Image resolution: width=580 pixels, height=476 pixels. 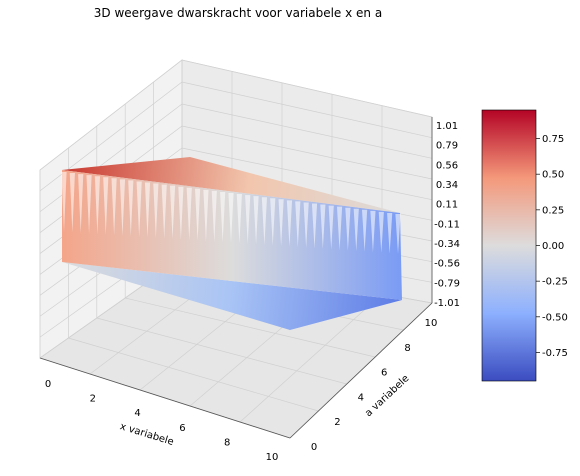 I want to click on y-axis-label: a variabele, so click(x=387, y=396).